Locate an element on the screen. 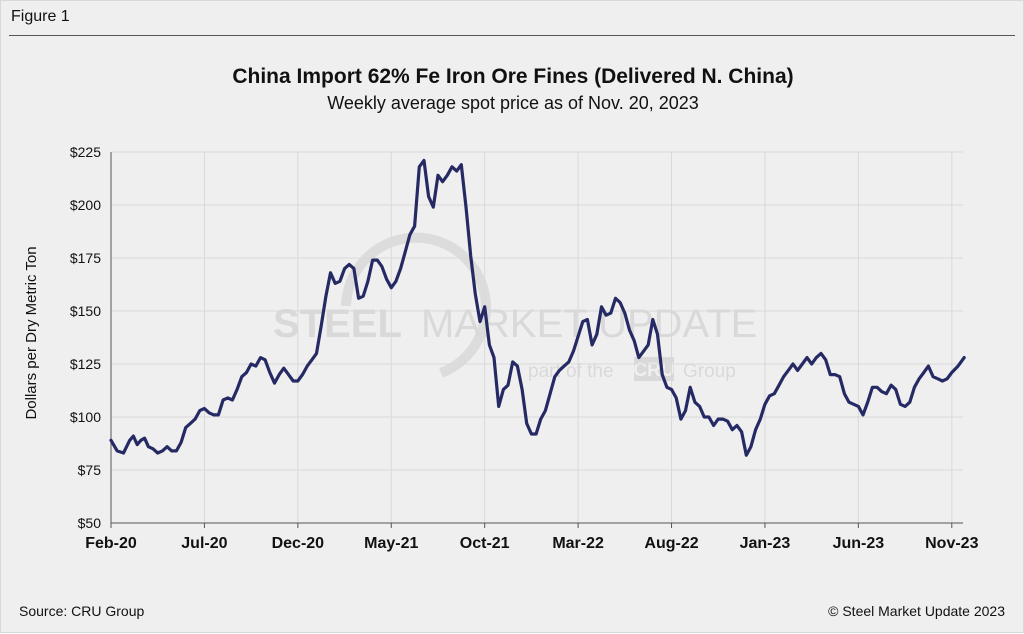 This screenshot has width=1024, height=634. y-tick-label: $75 is located at coordinates (90, 470).